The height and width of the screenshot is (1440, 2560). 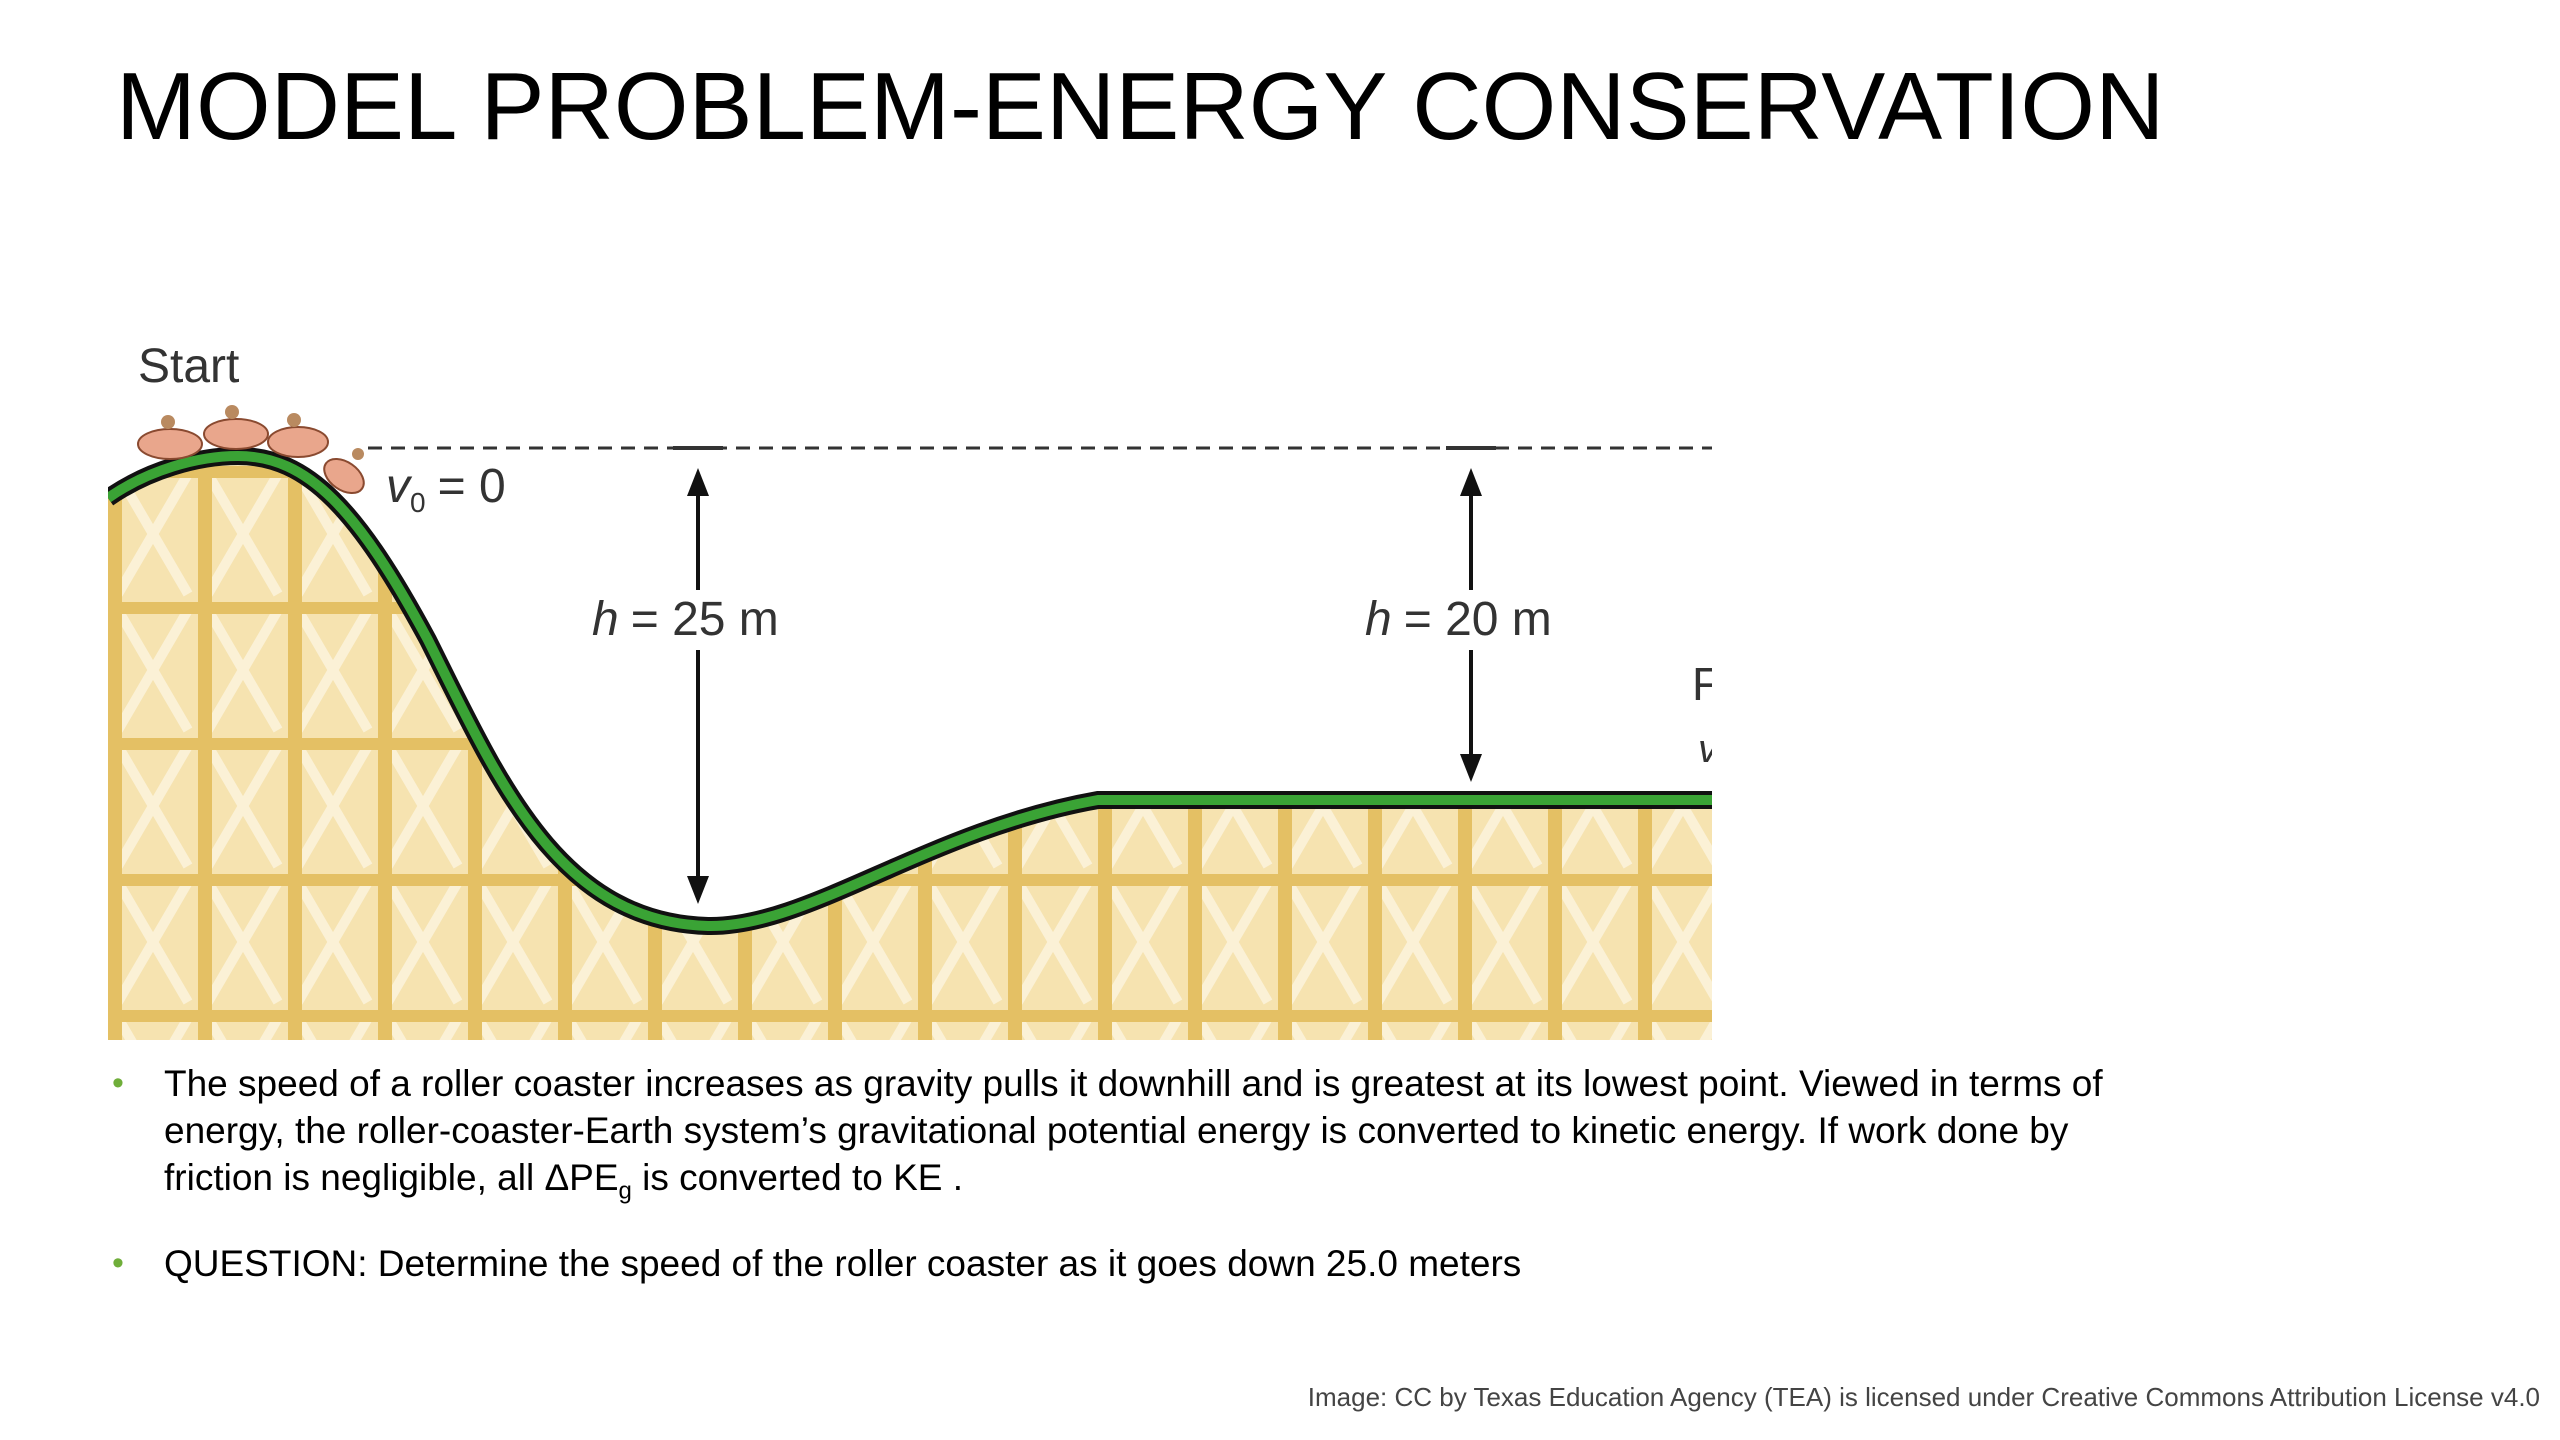 I want to click on slide-title: MODEL PROBLEM-ENERGY CONSERVATION, so click(x=1140, y=106).